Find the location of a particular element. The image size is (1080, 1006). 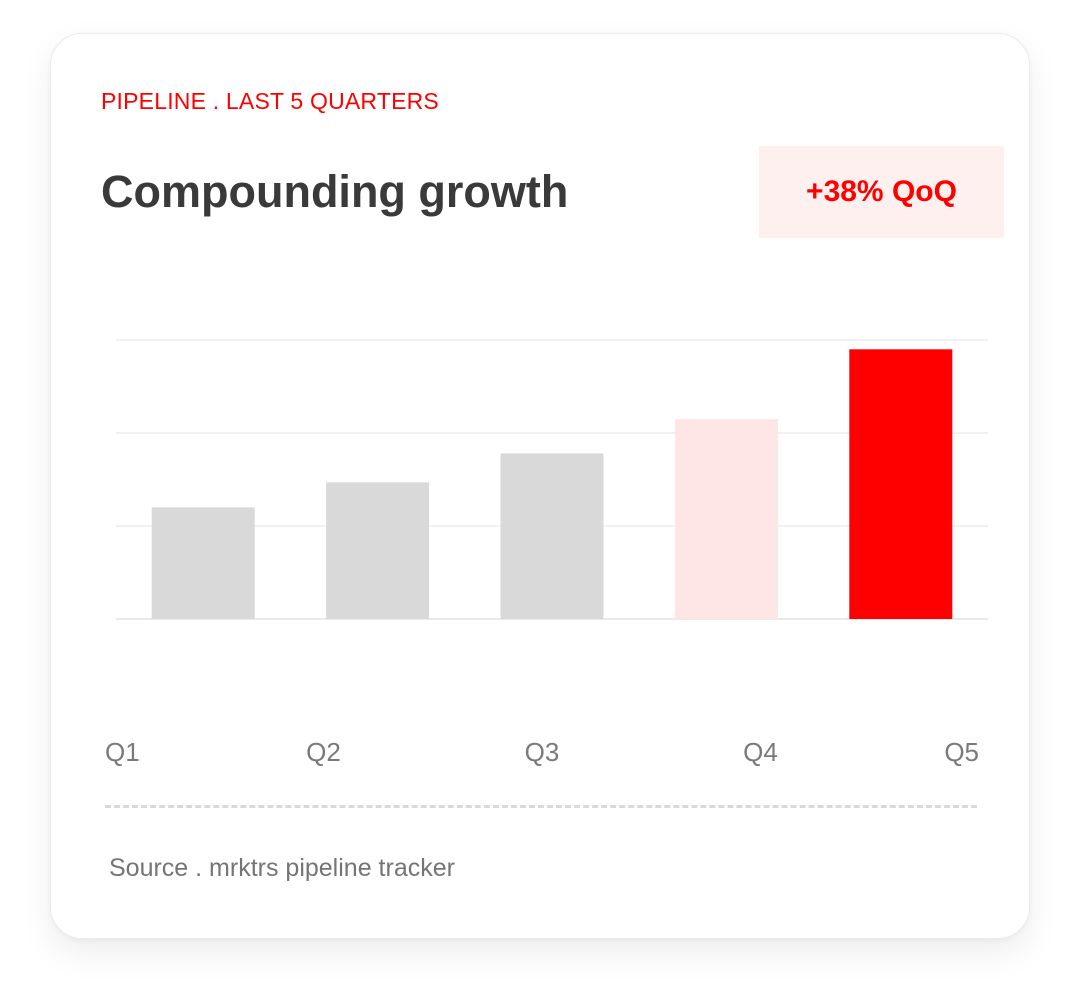

source-note: Source . mrktrs pipeline tracker is located at coordinates (282, 868).